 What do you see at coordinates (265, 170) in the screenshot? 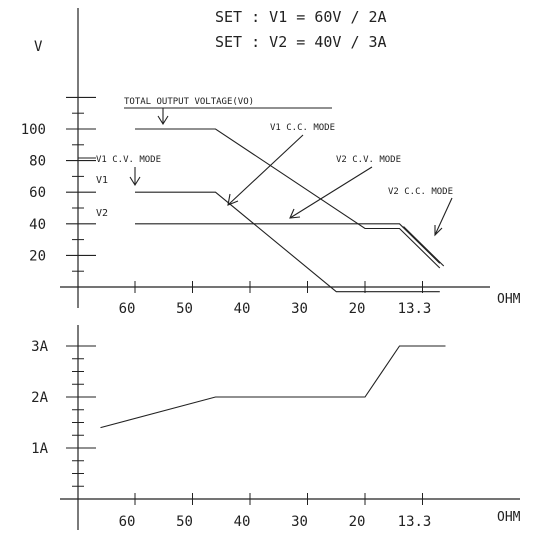
I see `v1-cc-arrow` at bounding box center [265, 170].